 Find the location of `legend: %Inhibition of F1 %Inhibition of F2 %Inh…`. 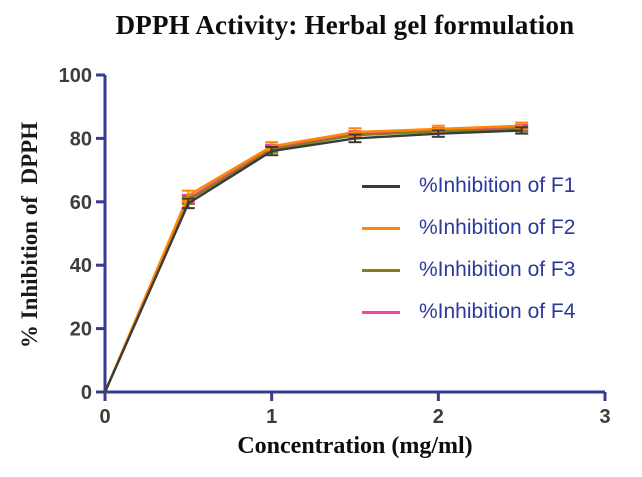

legend: %Inhibition of F1 %Inhibition of F2 %Inh… is located at coordinates (468, 256).